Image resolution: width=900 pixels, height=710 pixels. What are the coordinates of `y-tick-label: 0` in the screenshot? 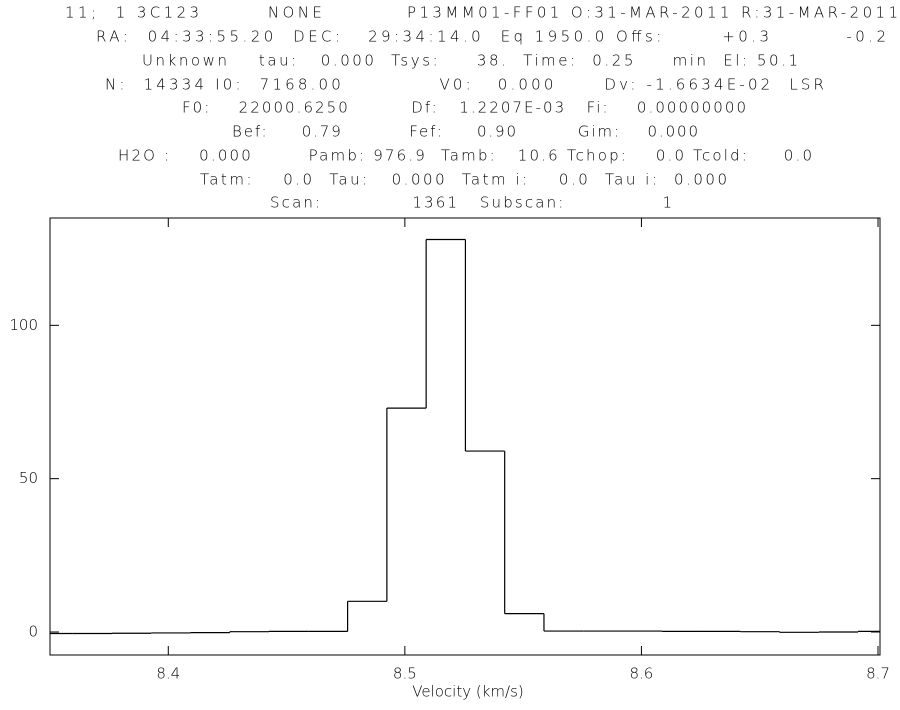 It's located at (33, 632).